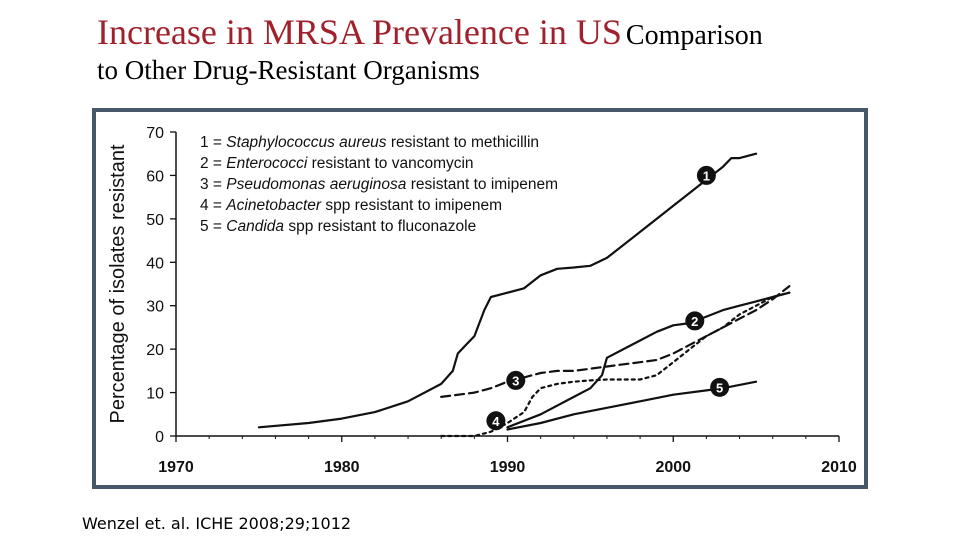  Describe the element at coordinates (508, 467) in the screenshot. I see `x-tick-label: 1990` at that location.